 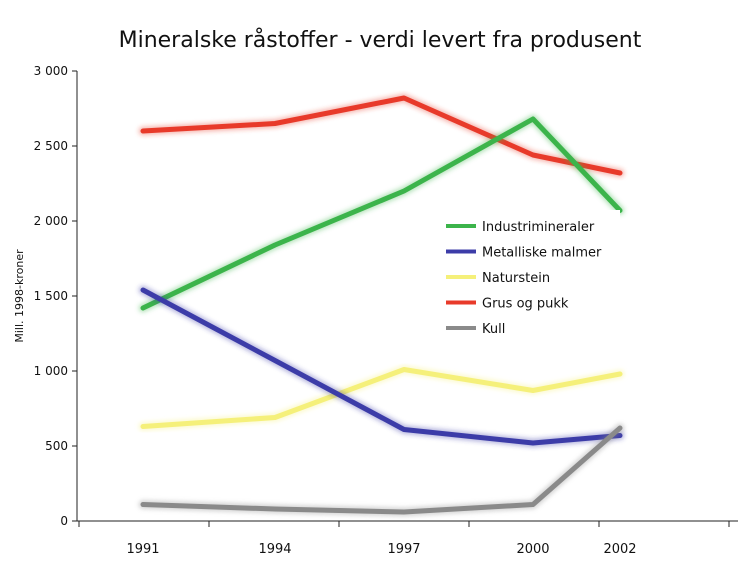 What do you see at coordinates (619, 549) in the screenshot?
I see `x-tick-label: 2002` at bounding box center [619, 549].